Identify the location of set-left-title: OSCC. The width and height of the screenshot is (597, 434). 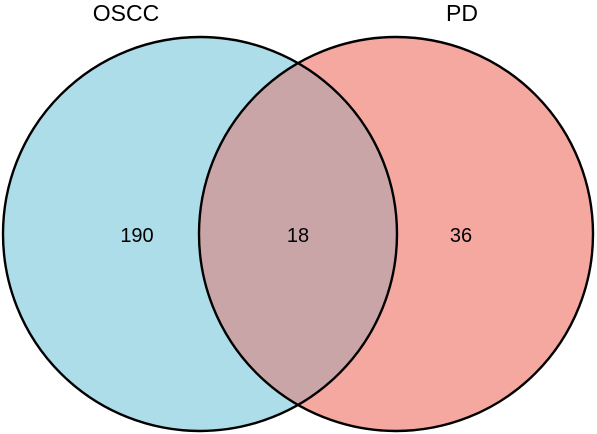
(126, 13).